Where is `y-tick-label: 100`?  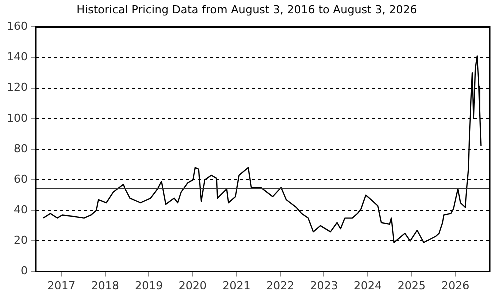
y-tick-label: 100 is located at coordinates (17, 118).